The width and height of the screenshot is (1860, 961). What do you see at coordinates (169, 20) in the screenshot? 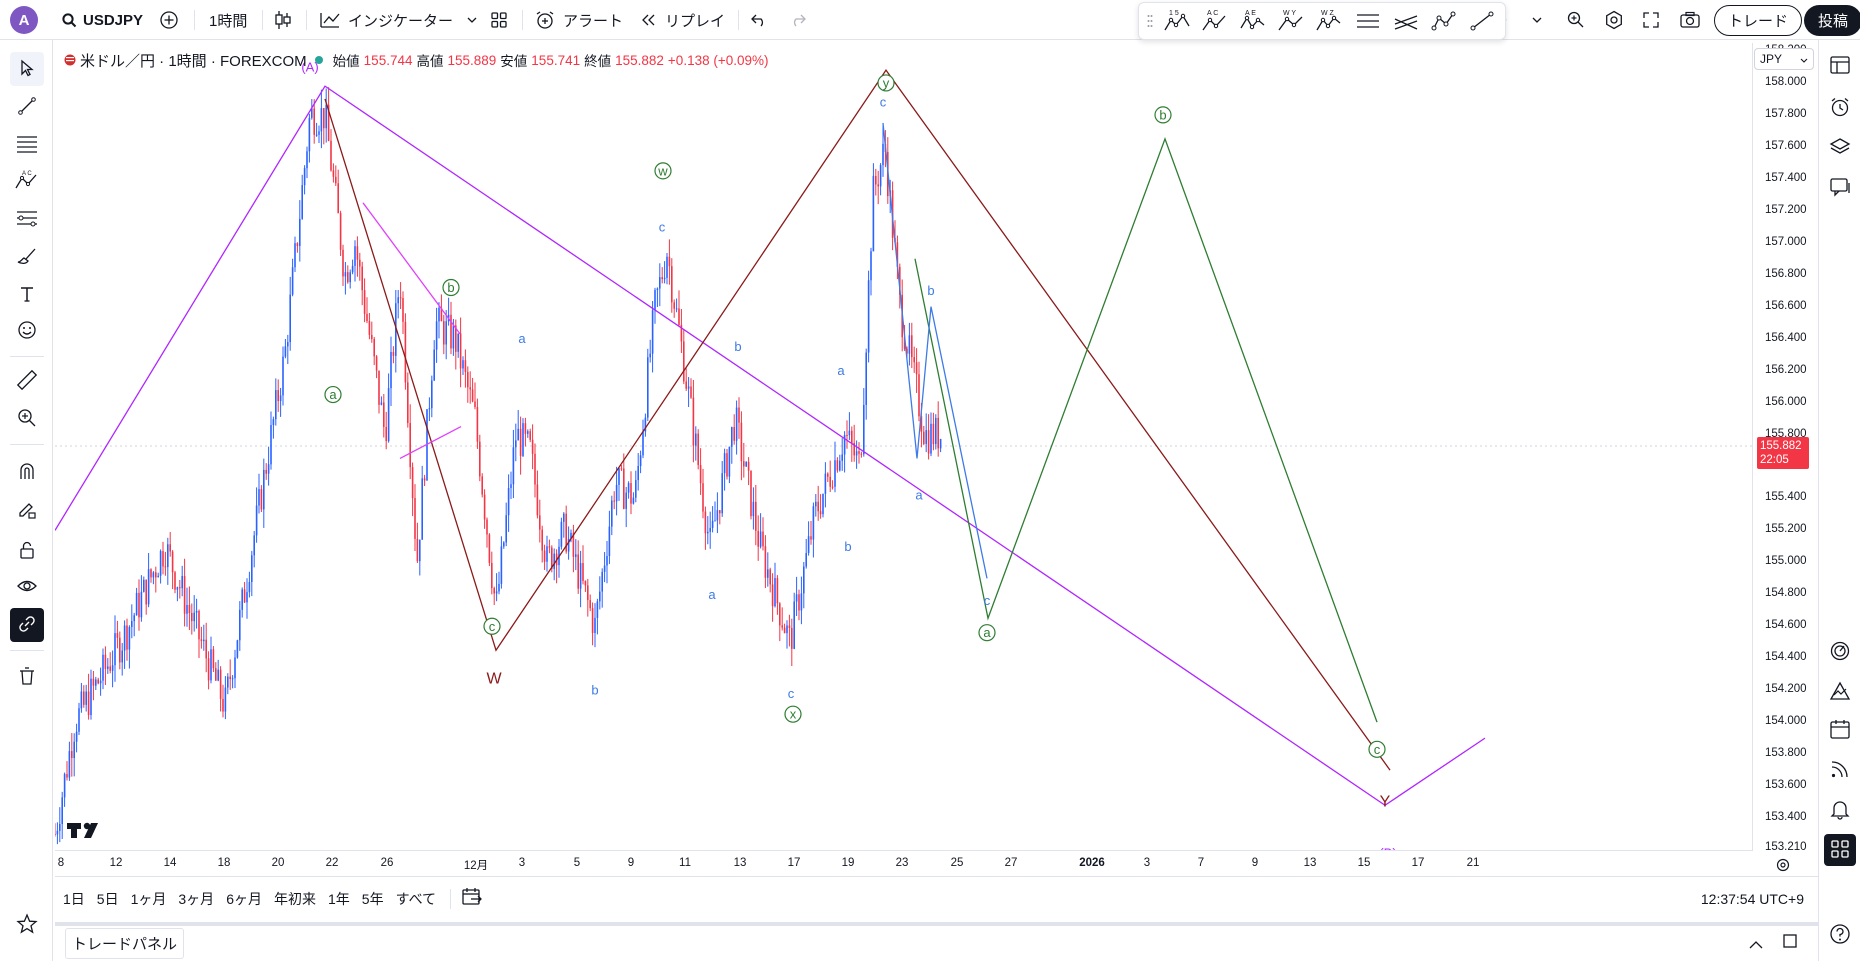
I see `compare-symbol-button` at bounding box center [169, 20].